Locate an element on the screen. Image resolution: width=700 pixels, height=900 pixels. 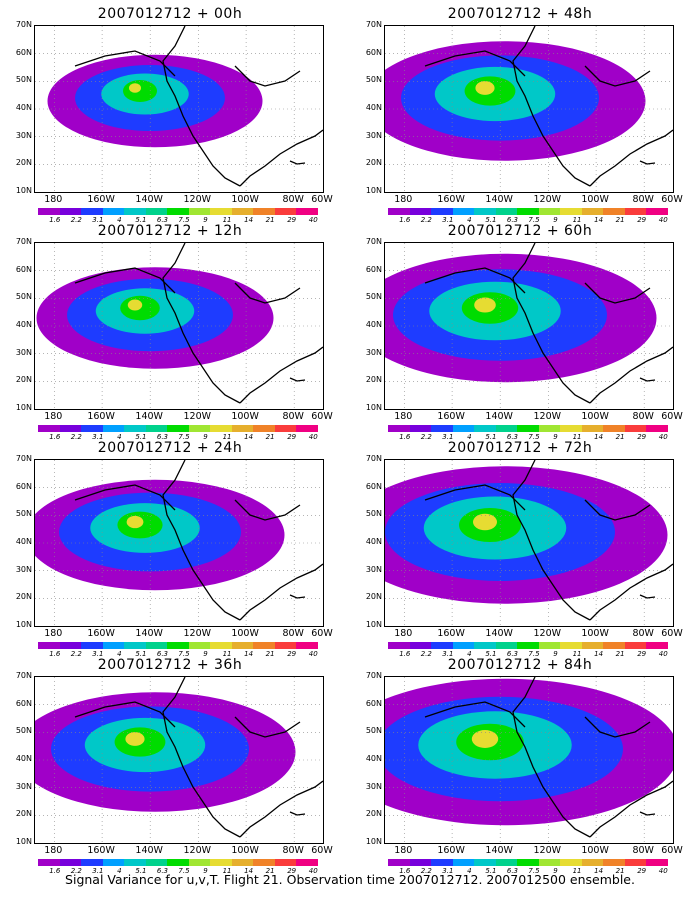
panel-title: 2007012712 + 36h is located at coordinates (170, 665).